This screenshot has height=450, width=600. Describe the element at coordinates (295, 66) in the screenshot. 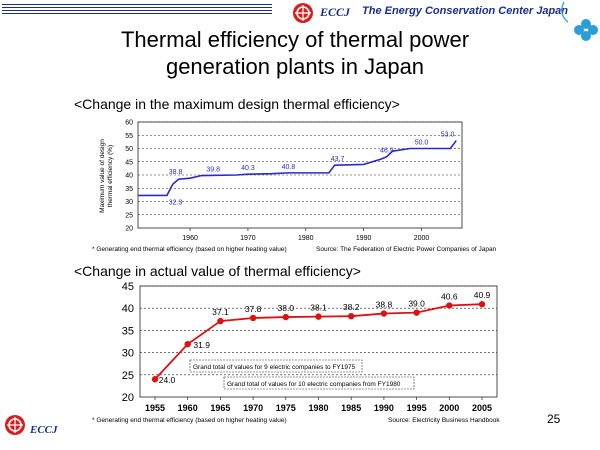

I see `page-title-line-2: generation plants in Japan` at that location.